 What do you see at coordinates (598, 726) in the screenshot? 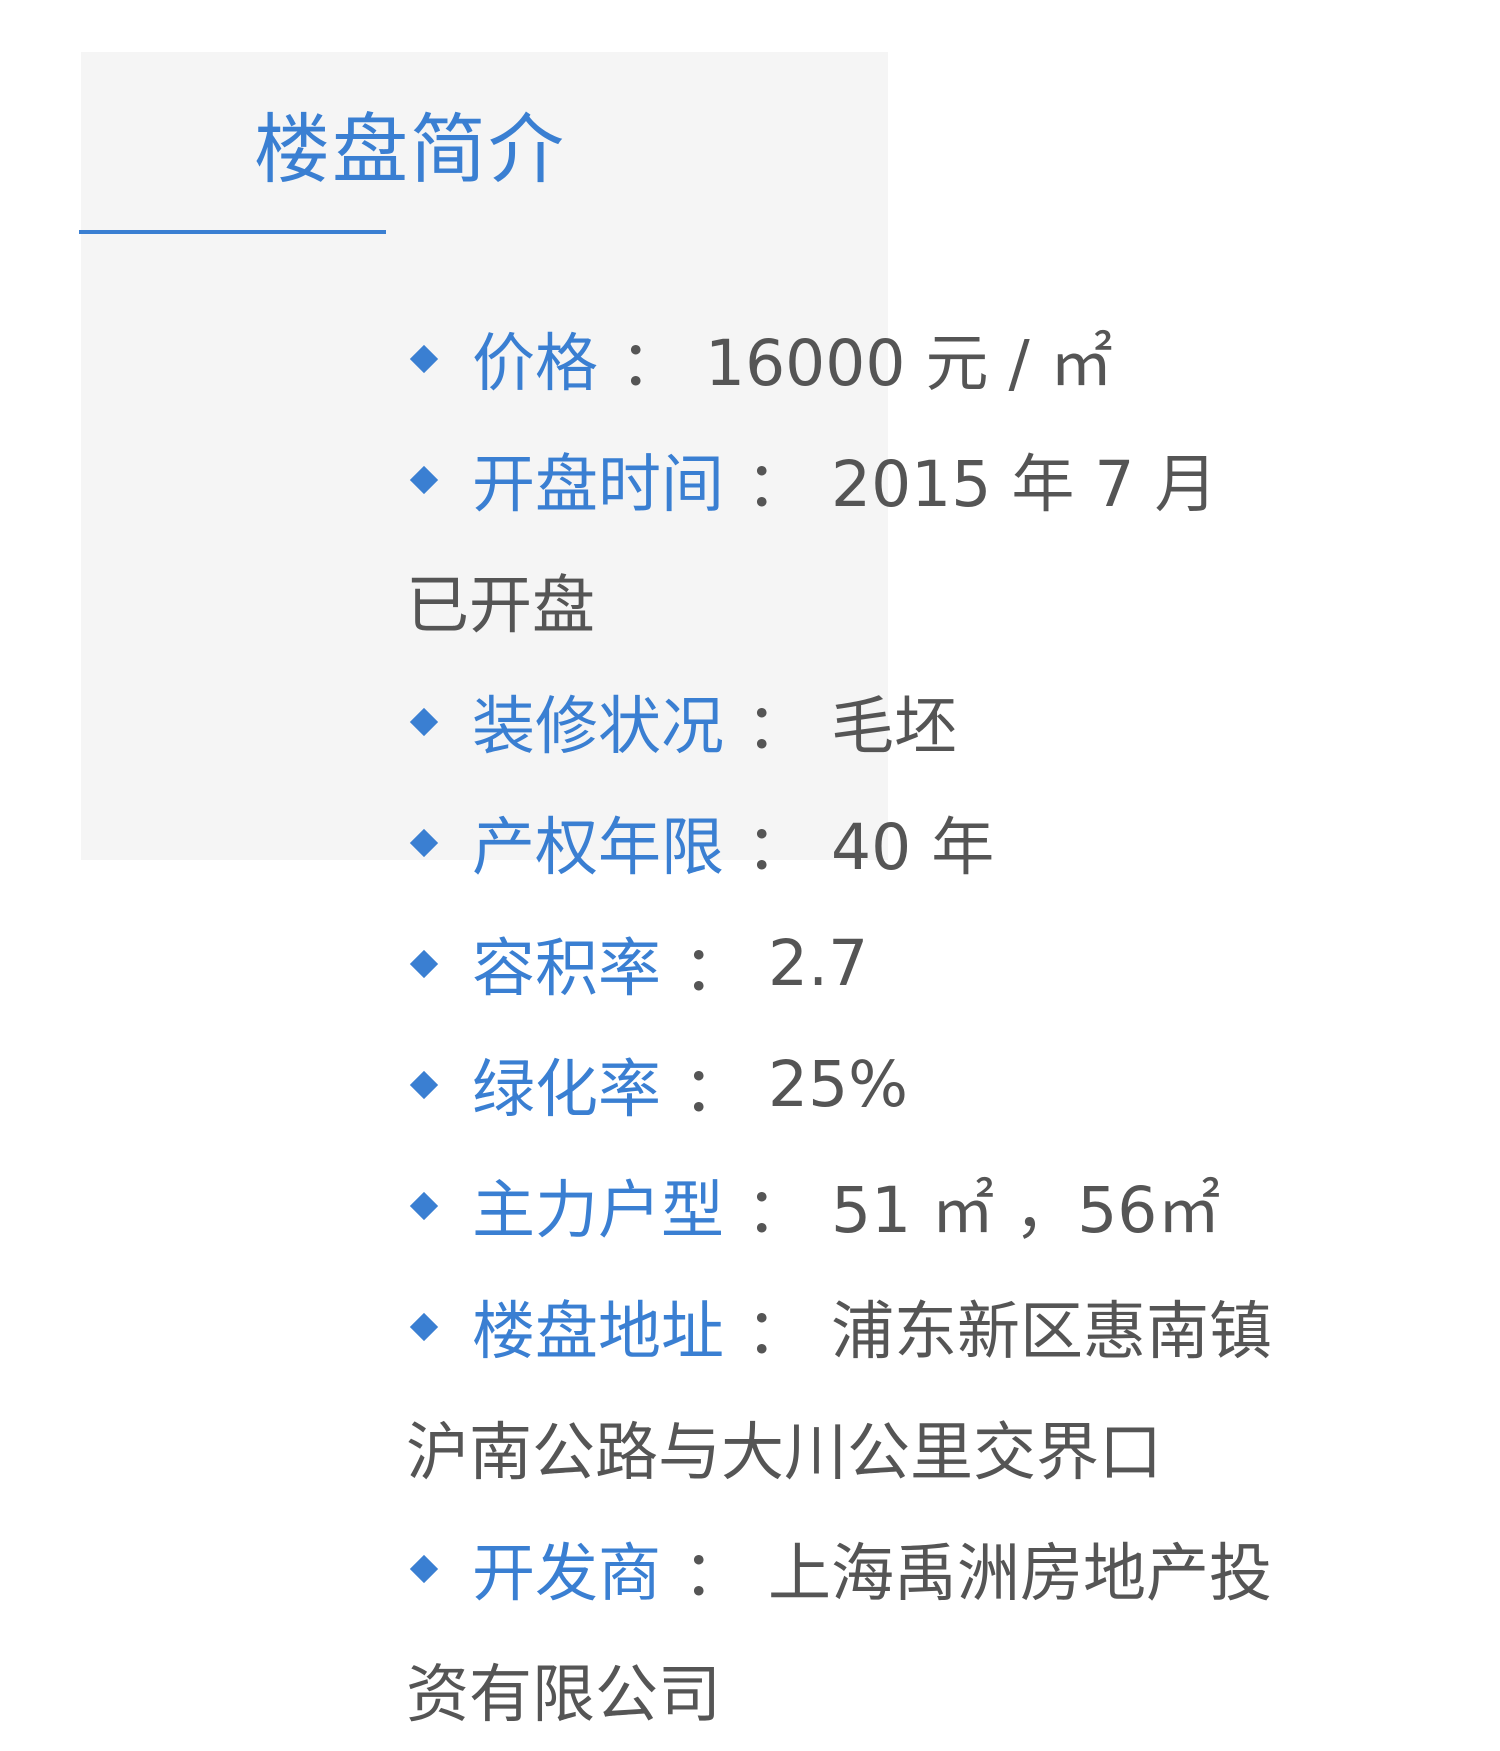
I see `info-label: 装修状况` at bounding box center [598, 726].